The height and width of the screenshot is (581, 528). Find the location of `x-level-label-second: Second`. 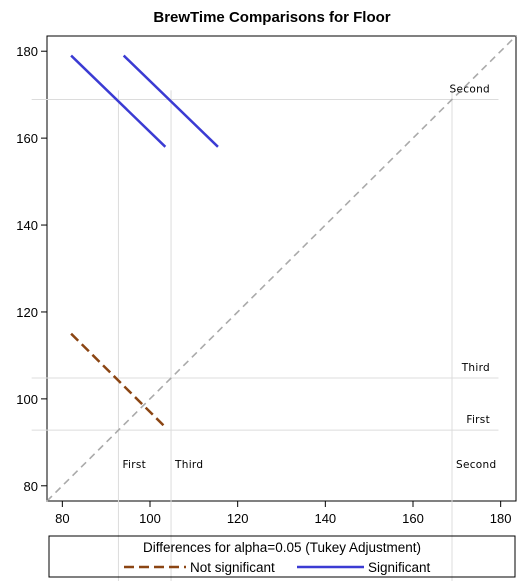

x-level-label-second: Second is located at coordinates (476, 465).